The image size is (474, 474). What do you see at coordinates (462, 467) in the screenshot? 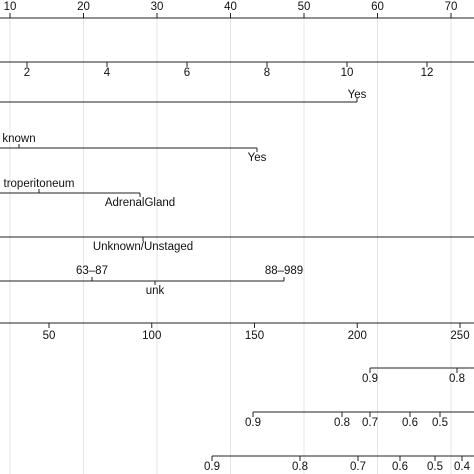
I see `tick-label: 0.4` at bounding box center [462, 467].